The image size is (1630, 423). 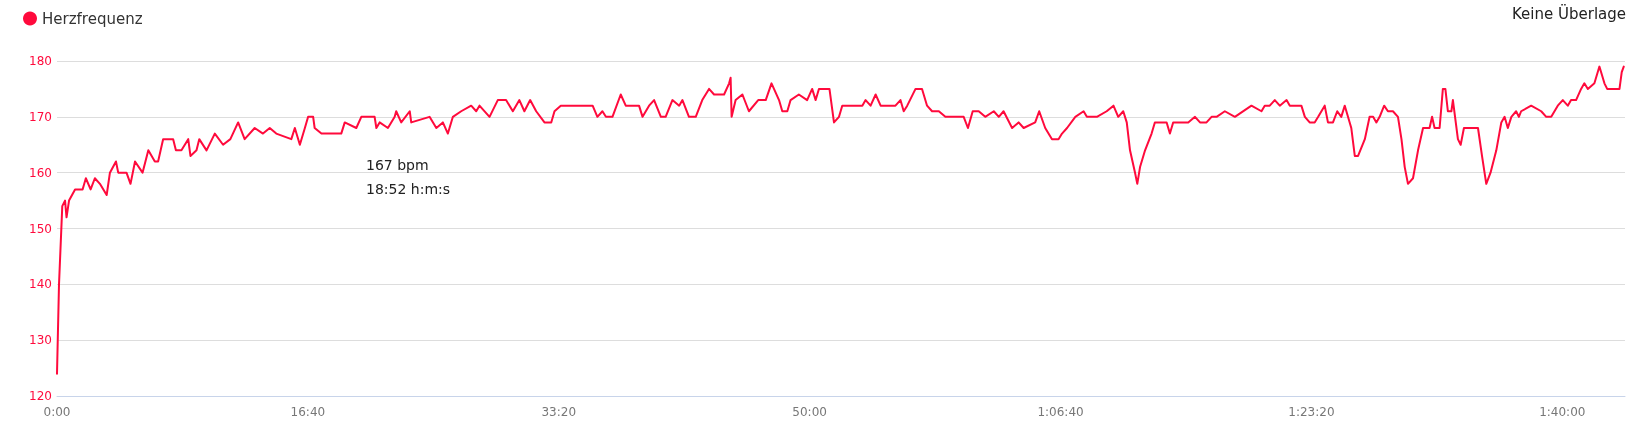 What do you see at coordinates (40, 172) in the screenshot?
I see `y-tick-label: 160` at bounding box center [40, 172].